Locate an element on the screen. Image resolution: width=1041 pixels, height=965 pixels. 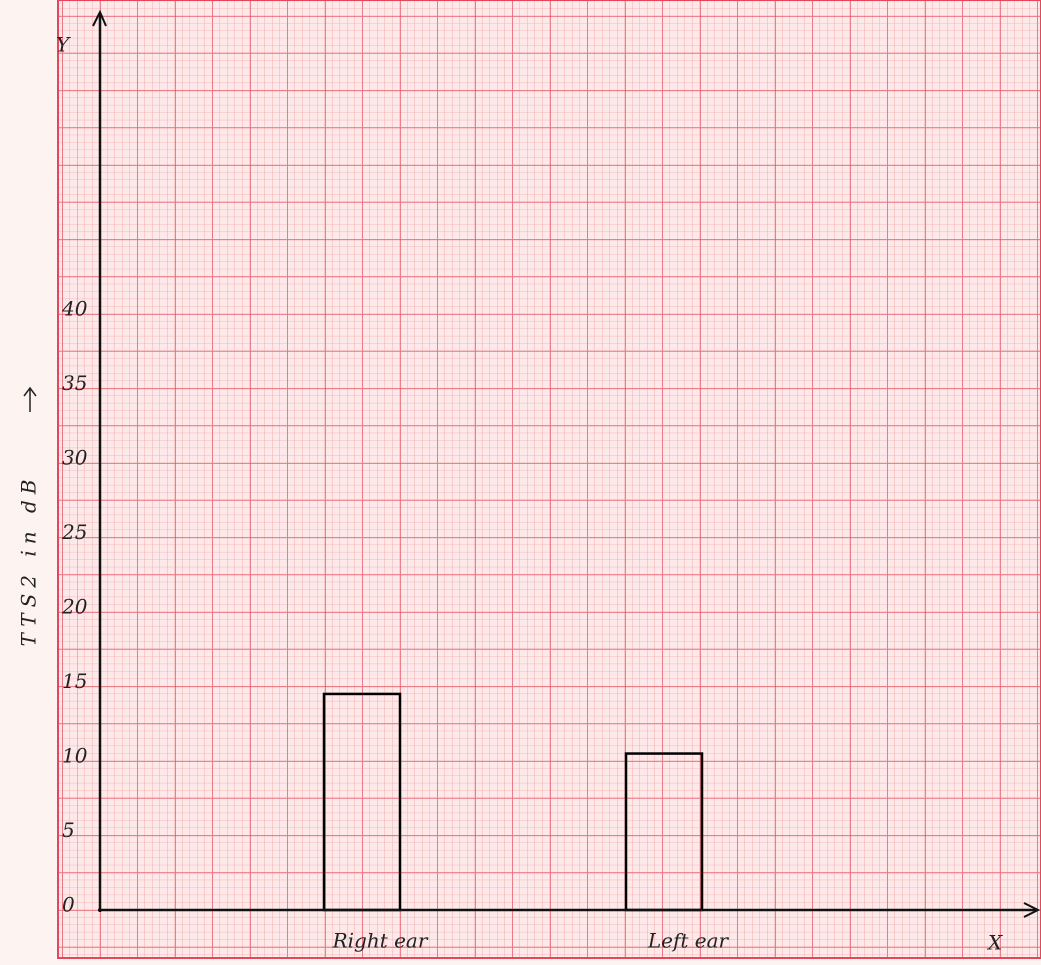
y-arrow is located at coordinates (99, 18).